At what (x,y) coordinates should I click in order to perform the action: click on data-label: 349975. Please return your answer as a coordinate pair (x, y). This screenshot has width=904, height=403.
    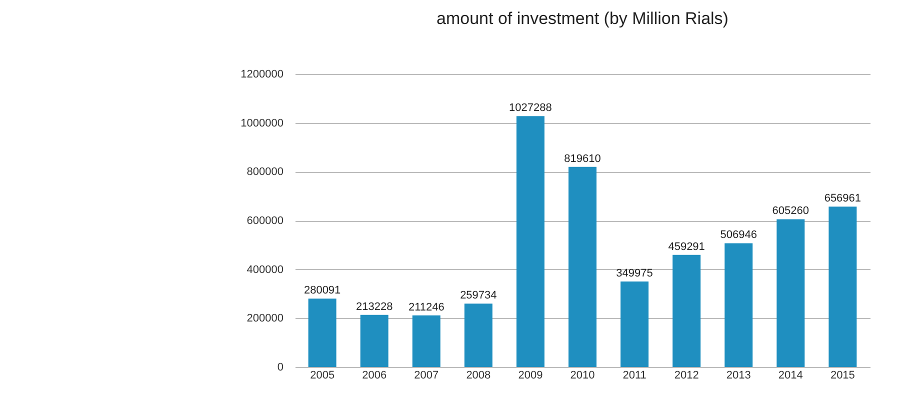
    Looking at the image, I should click on (634, 274).